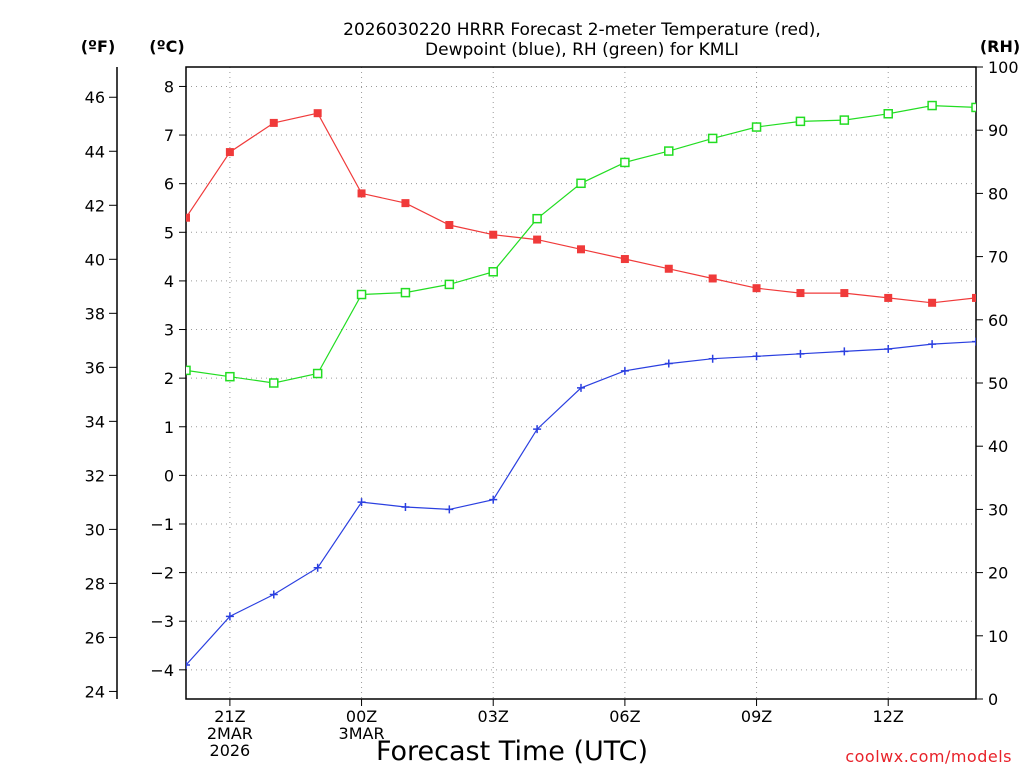  Describe the element at coordinates (95, 529) in the screenshot. I see `fahrenheit-tick-label: 30` at that location.